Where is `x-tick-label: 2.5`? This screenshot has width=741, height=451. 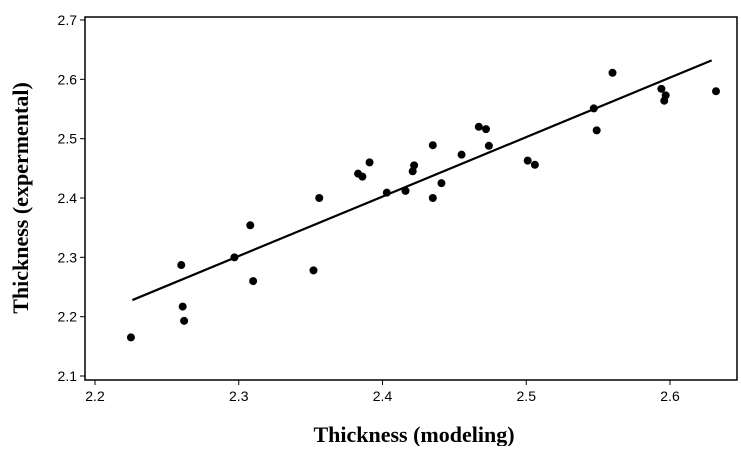 x-tick-label: 2.5 is located at coordinates (527, 396).